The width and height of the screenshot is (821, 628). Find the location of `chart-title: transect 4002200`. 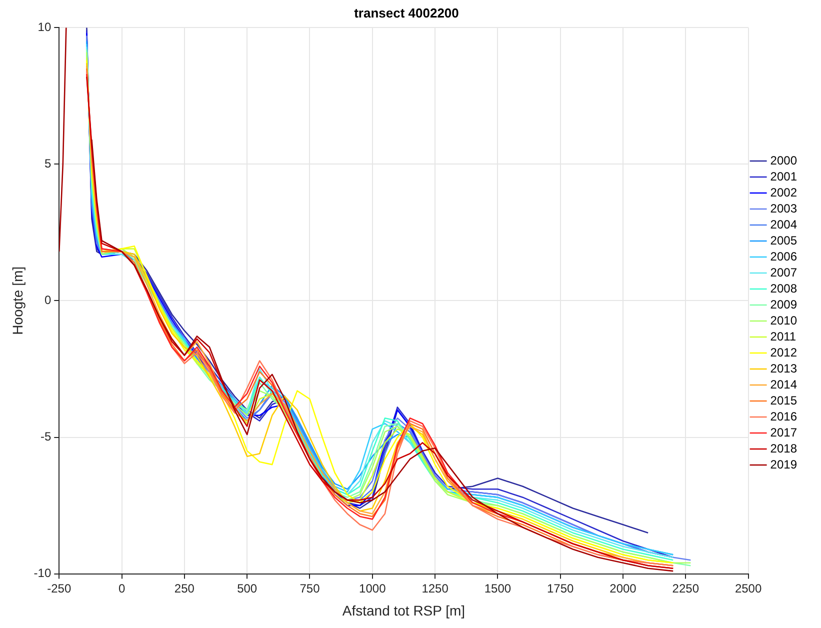

chart-title: transect 4002200 is located at coordinates (406, 12).